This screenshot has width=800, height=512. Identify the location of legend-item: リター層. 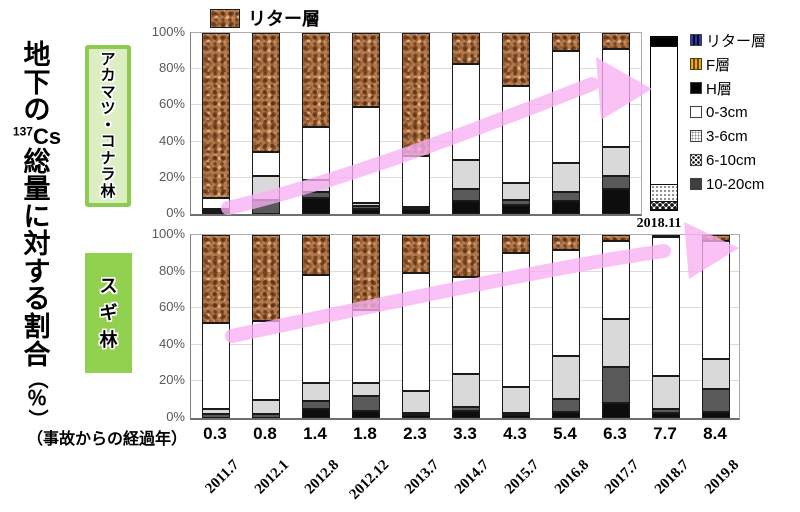
(728, 40).